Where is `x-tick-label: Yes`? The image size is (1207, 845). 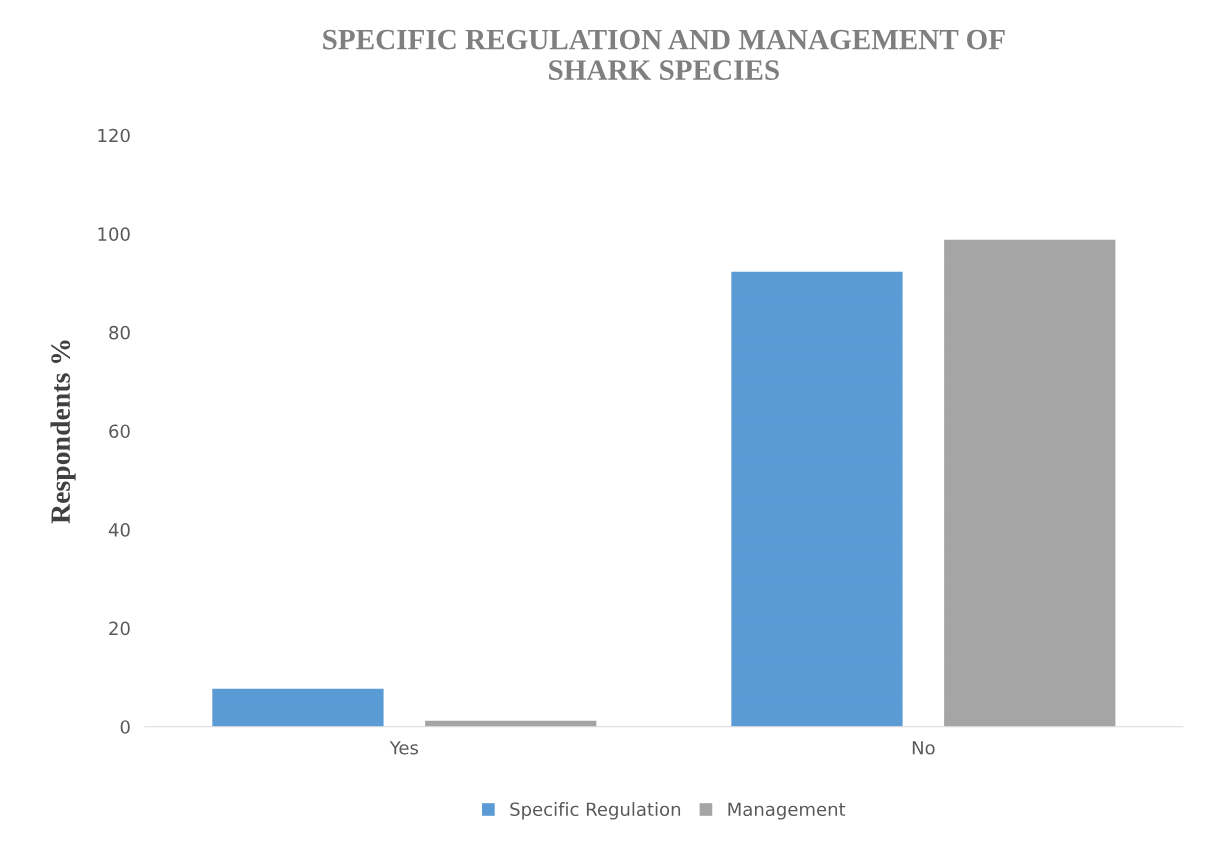 x-tick-label: Yes is located at coordinates (404, 748).